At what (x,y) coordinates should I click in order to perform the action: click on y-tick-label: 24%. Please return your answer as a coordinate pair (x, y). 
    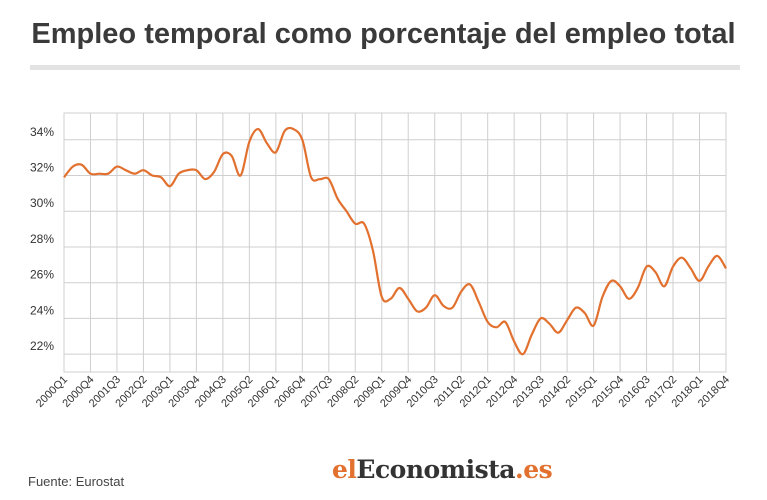
    Looking at the image, I should click on (42, 310).